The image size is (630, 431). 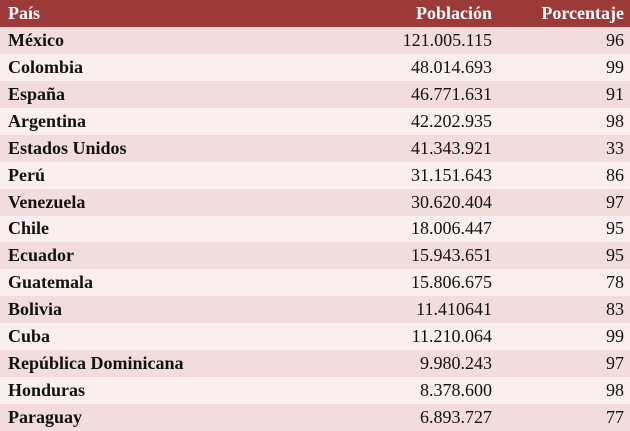 I want to click on table-cell: 77, so click(x=615, y=417).